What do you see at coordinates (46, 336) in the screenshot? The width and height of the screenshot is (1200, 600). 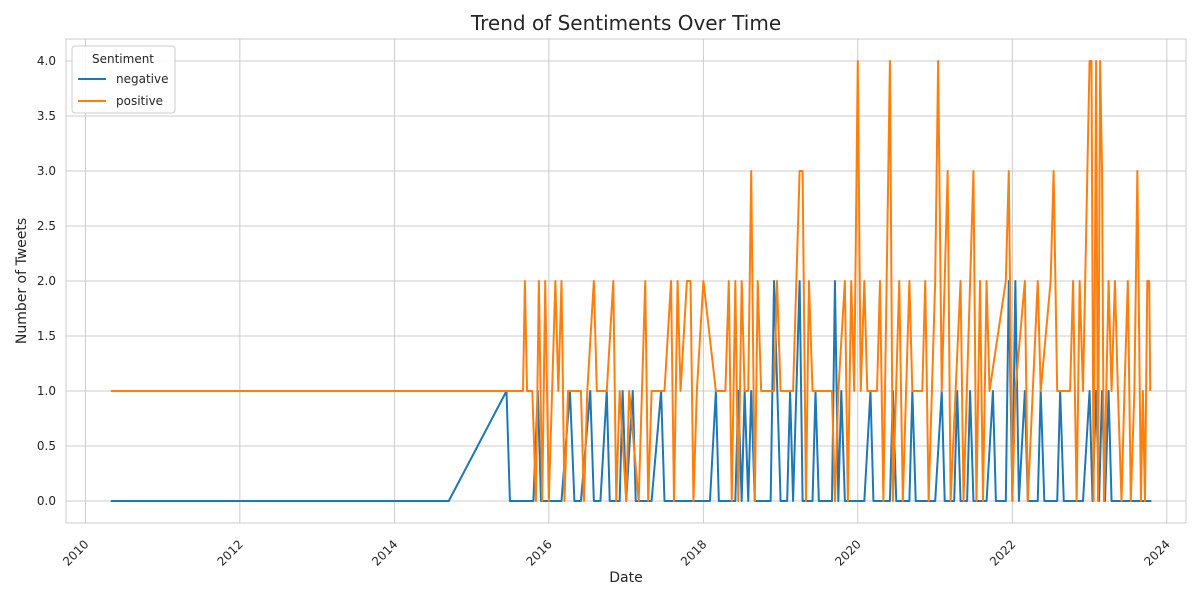 I see `y-tick-label: 1.5` at bounding box center [46, 336].